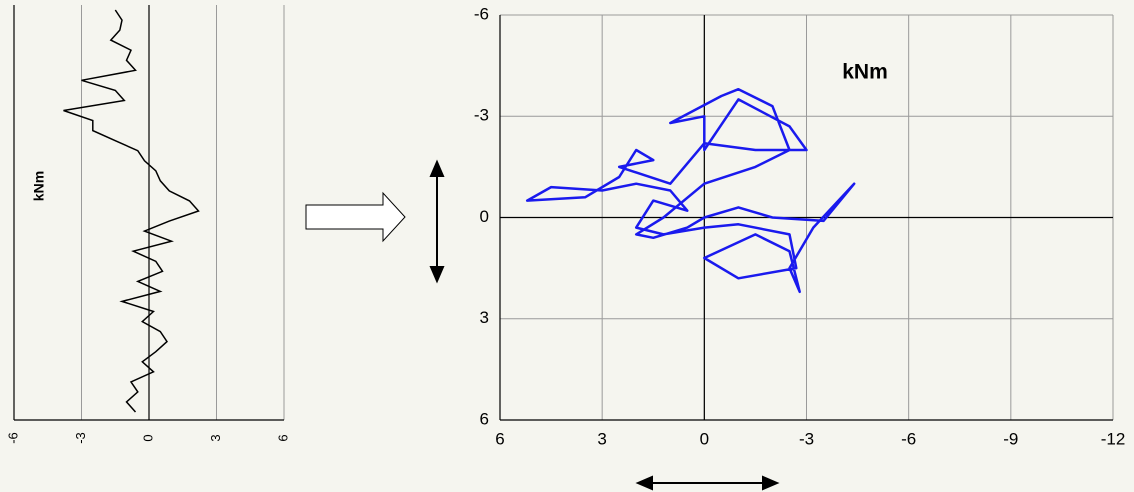 This screenshot has width=1134, height=492. What do you see at coordinates (39, 186) in the screenshot?
I see `y-axis-label: kNm` at bounding box center [39, 186].